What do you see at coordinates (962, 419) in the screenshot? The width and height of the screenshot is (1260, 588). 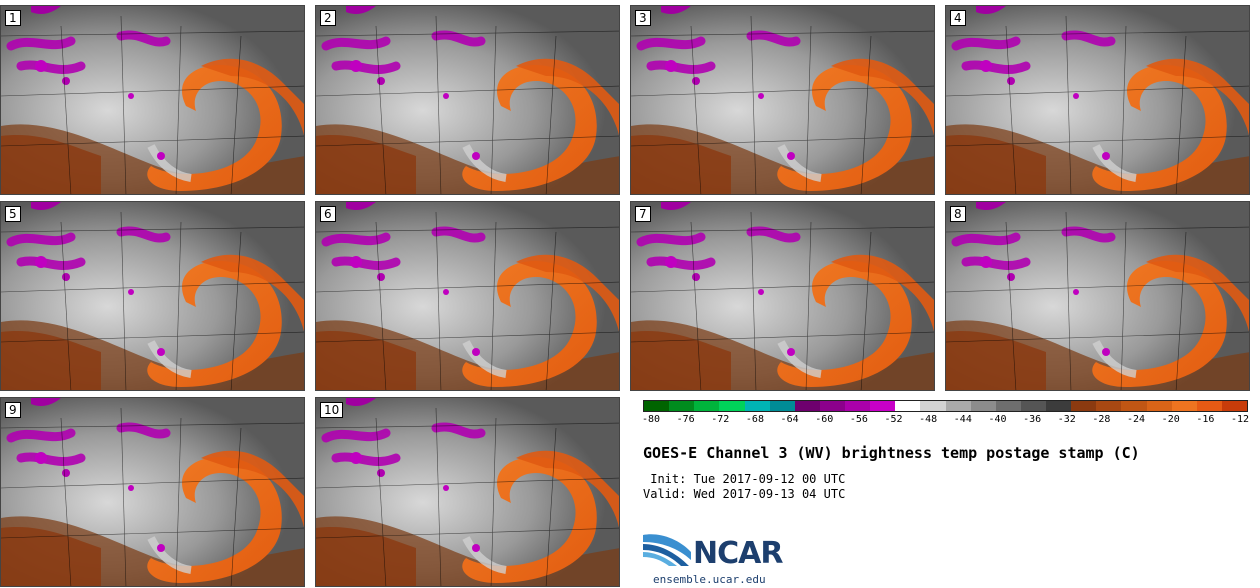 I see `colorbar-tick-label: -44` at bounding box center [962, 419].